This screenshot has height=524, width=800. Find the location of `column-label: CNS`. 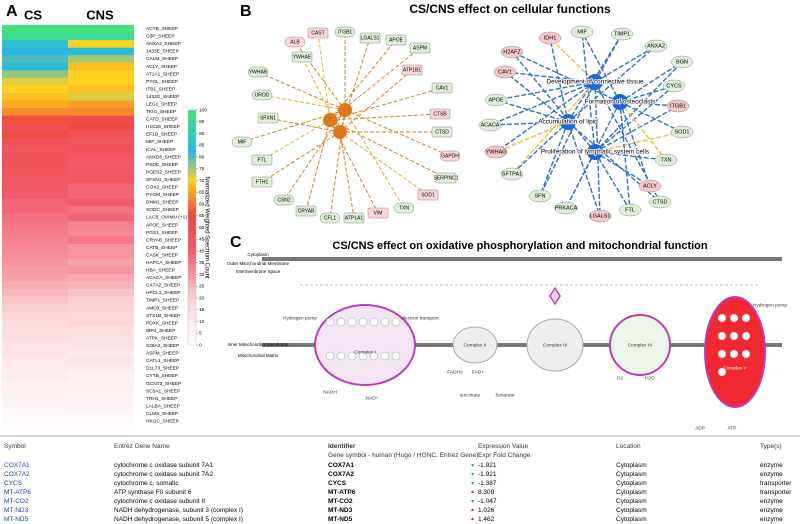

column-label: CNS is located at coordinates (100, 14).